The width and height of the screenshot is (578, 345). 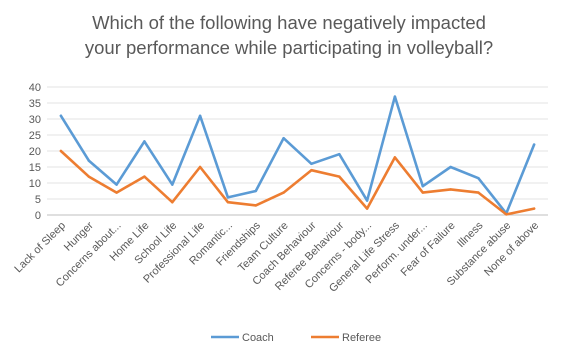 What do you see at coordinates (35, 136) in the screenshot?
I see `y-tick-label: 25` at bounding box center [35, 136].